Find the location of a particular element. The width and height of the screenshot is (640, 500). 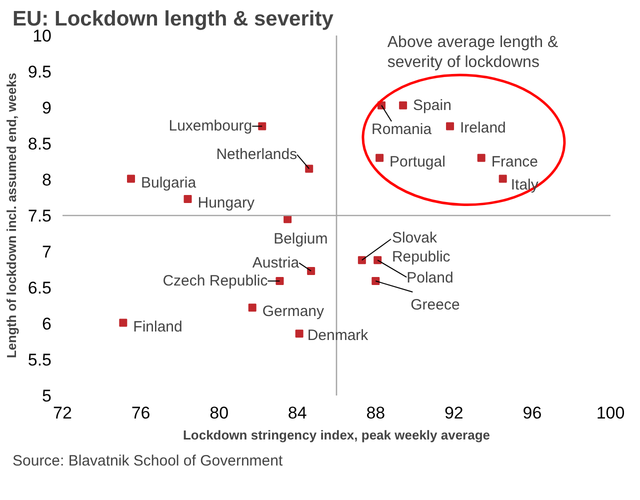

annotation: Finland is located at coordinates (157, 327).